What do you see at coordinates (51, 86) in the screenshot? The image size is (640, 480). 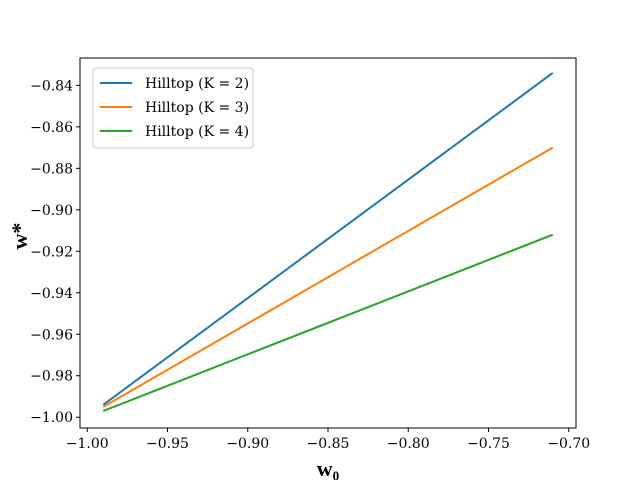 I see `y-tick-label: −0.84` at bounding box center [51, 86].